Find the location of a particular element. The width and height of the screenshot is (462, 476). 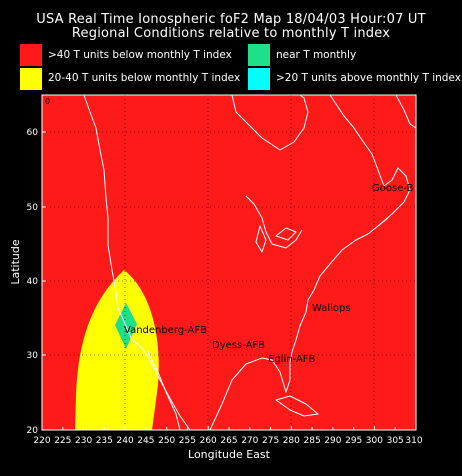

x-tick-label: 305 is located at coordinates (395, 441).